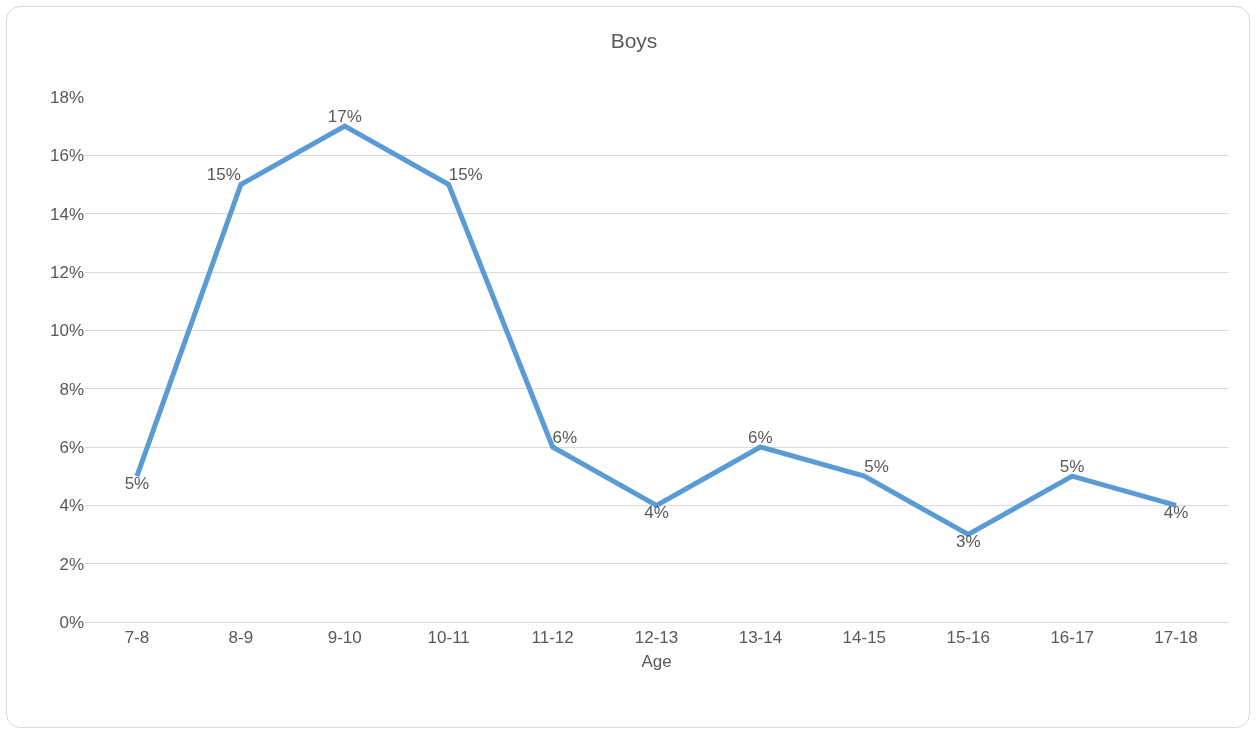  I want to click on x-tick-label: 8-9, so click(241, 638).